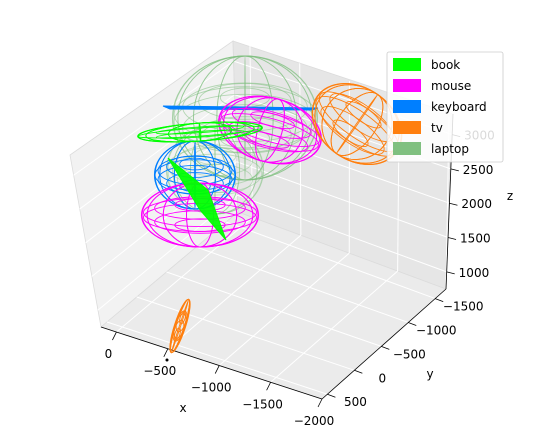 The width and height of the screenshot is (546, 443). What do you see at coordinates (450, 149) in the screenshot?
I see `legend-label-laptop: laptop` at bounding box center [450, 149].